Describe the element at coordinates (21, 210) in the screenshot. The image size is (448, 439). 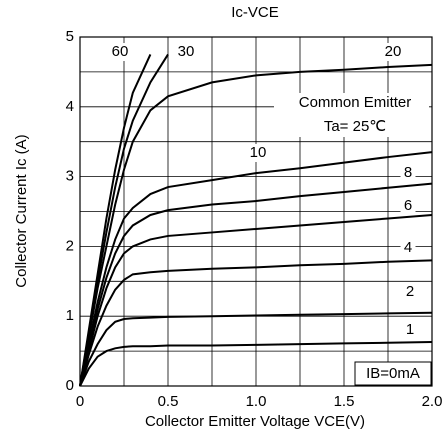
I see `y-axis-label: Collector Current Ic (A)` at that location.